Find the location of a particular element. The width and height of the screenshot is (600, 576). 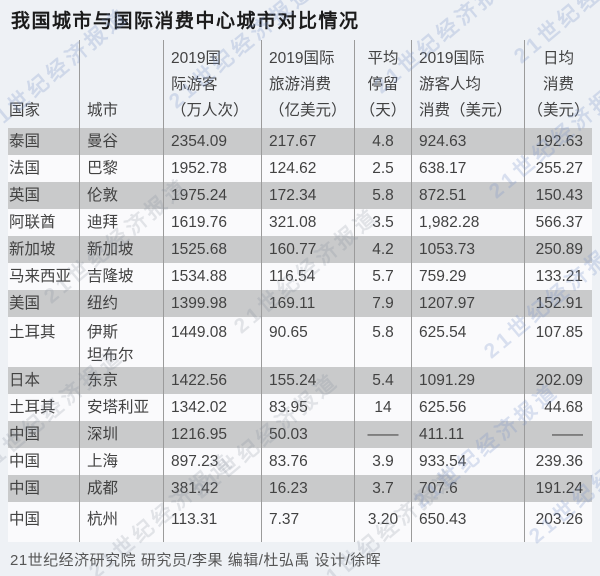

cell-city: 伊斯 坦布尔 is located at coordinates (122, 342).